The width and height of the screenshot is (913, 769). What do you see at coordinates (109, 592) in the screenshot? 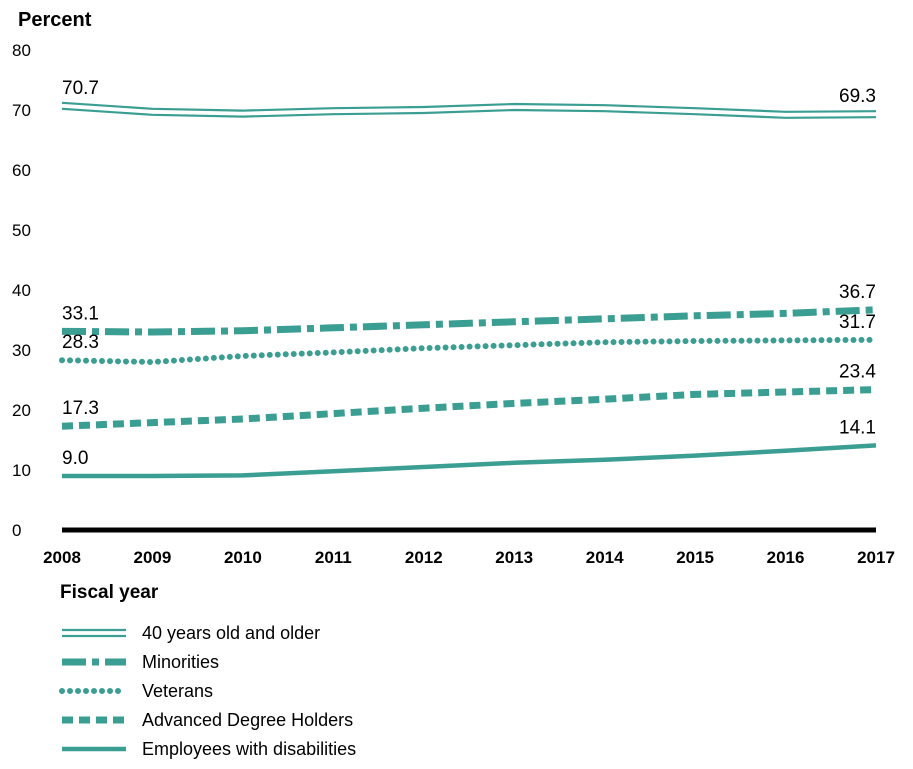
I see `x-axis-title: Fiscal year` at bounding box center [109, 592].